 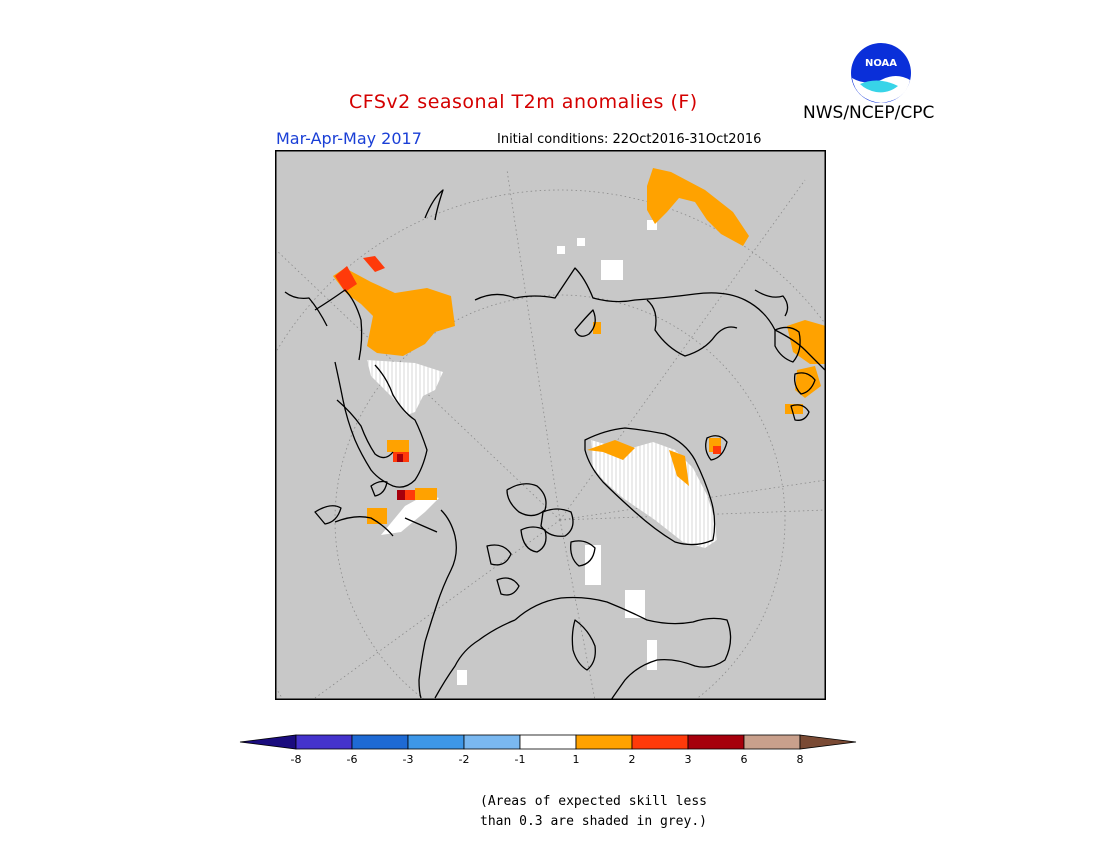 I want to click on legend-tick-label: 3, so click(x=688, y=759).